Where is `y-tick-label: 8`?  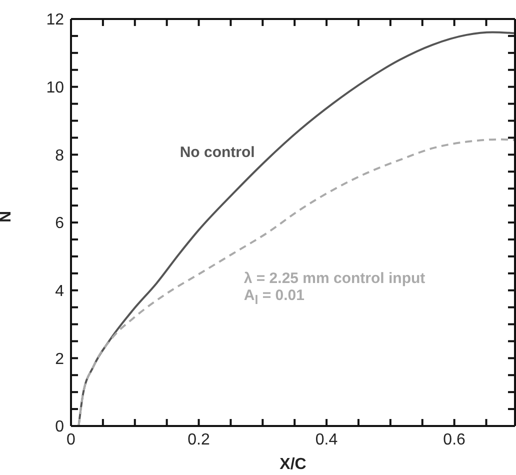 y-tick-label: 8 is located at coordinates (59, 155).